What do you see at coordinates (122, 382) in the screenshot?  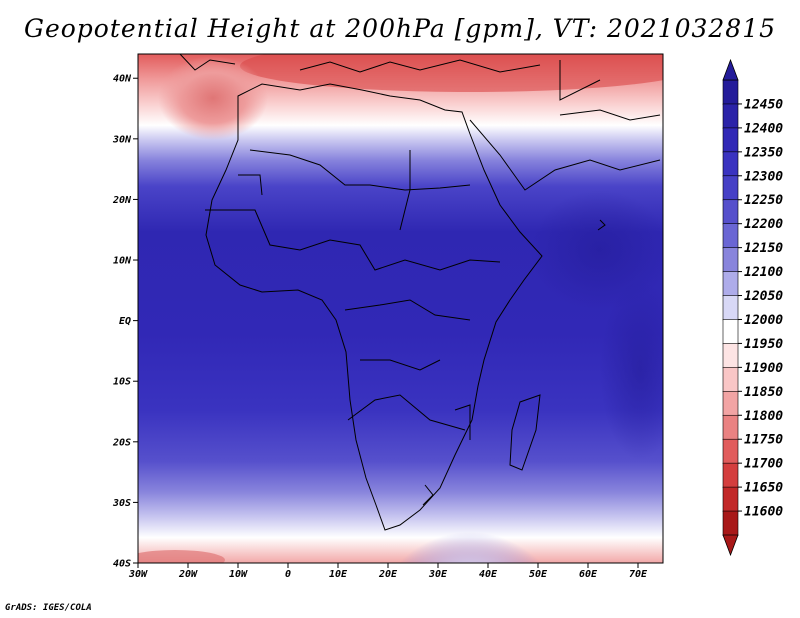 I see `lat-tick-label: 10S` at bounding box center [122, 382].